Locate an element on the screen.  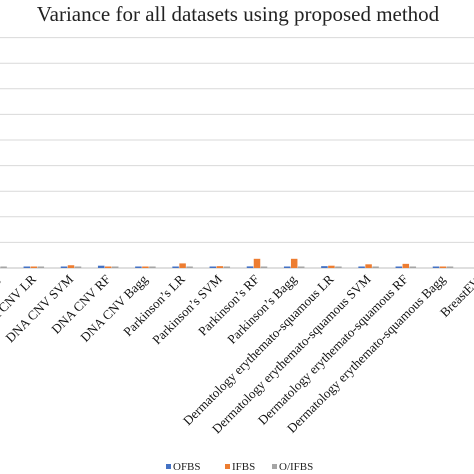
legend-label-o-ifbs: O/IFBS is located at coordinates (296, 467).